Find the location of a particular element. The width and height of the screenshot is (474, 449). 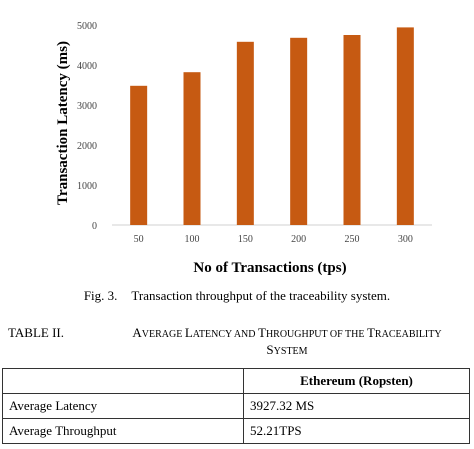

table-cell: Average Throughput is located at coordinates (123, 431).